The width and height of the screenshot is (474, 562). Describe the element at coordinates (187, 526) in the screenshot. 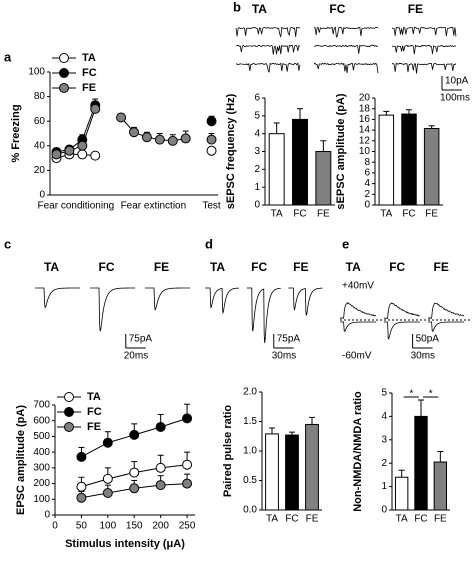

I see `x-tick-label: 250` at that location.